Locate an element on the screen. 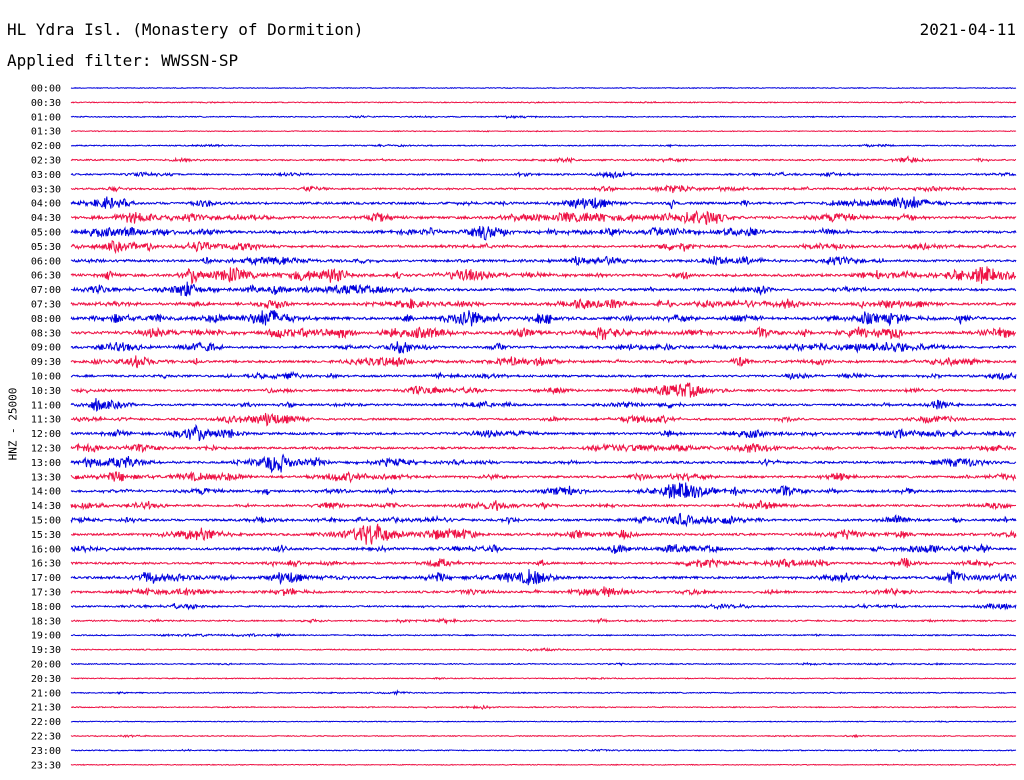 The width and height of the screenshot is (1024, 780). time-label: 11:30 is located at coordinates (46, 420).